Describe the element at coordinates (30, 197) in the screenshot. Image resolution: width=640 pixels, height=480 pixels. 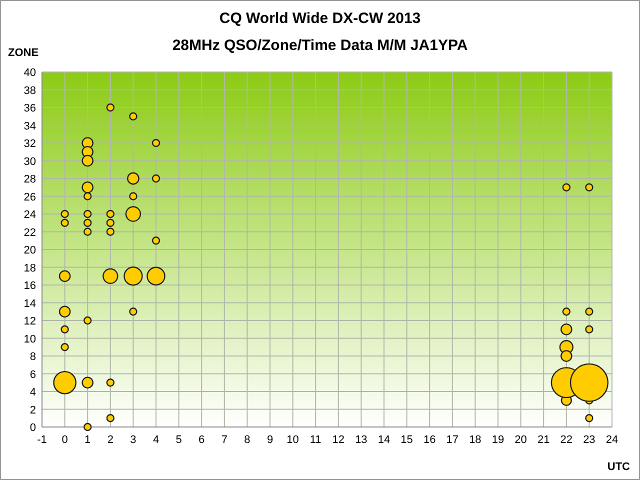
I see `y-tick-label: 26` at that location.